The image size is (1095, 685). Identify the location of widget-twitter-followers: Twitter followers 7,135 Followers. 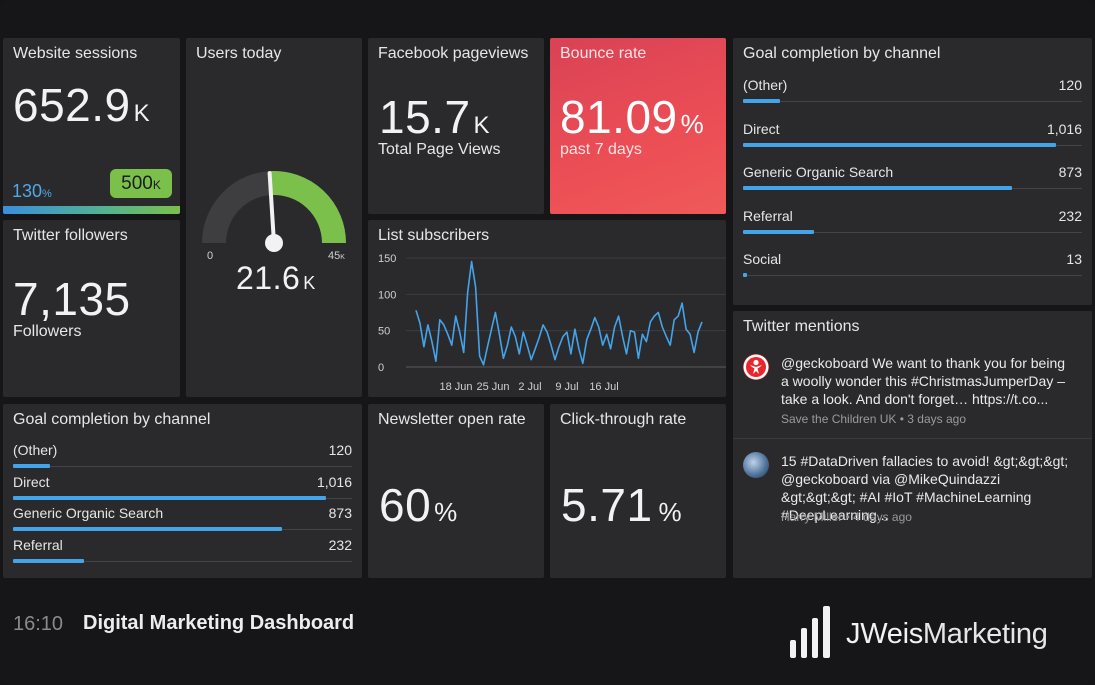
(91, 308).